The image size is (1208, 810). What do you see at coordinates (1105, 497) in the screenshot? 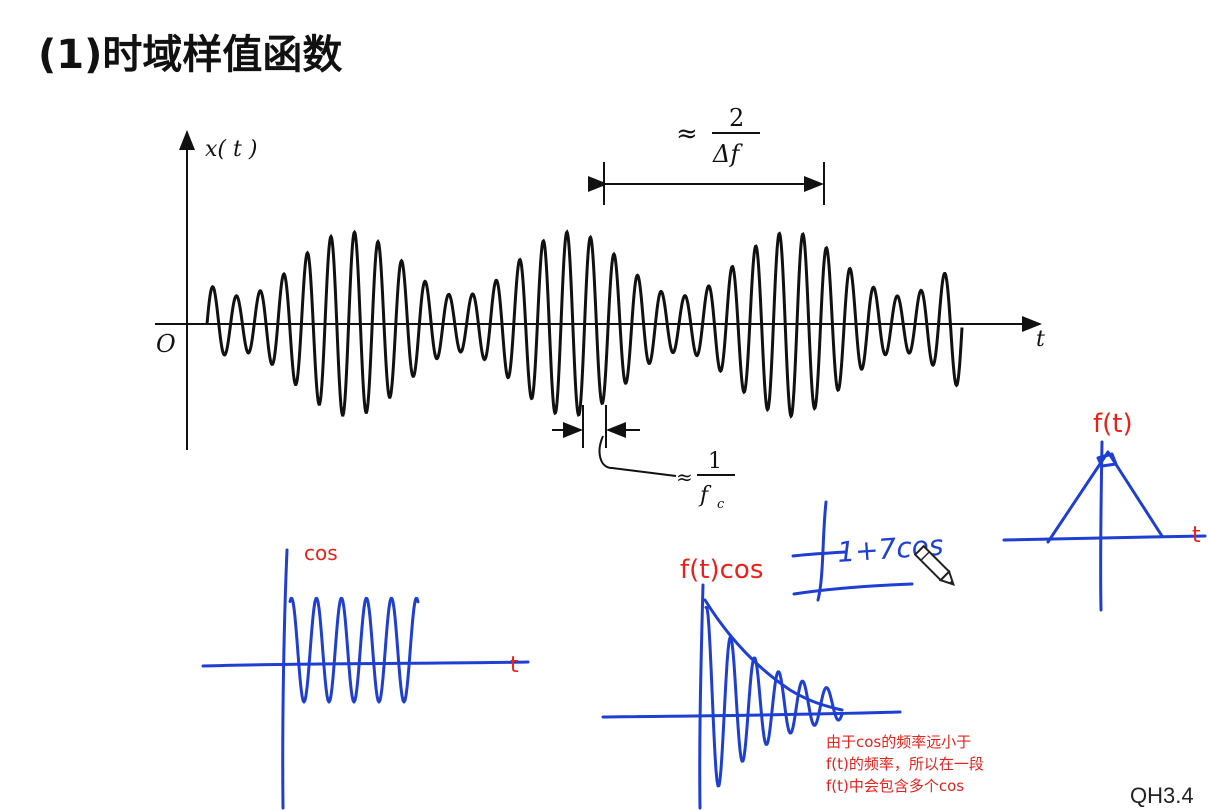
I see `ft-sketch-triangle` at bounding box center [1105, 497].